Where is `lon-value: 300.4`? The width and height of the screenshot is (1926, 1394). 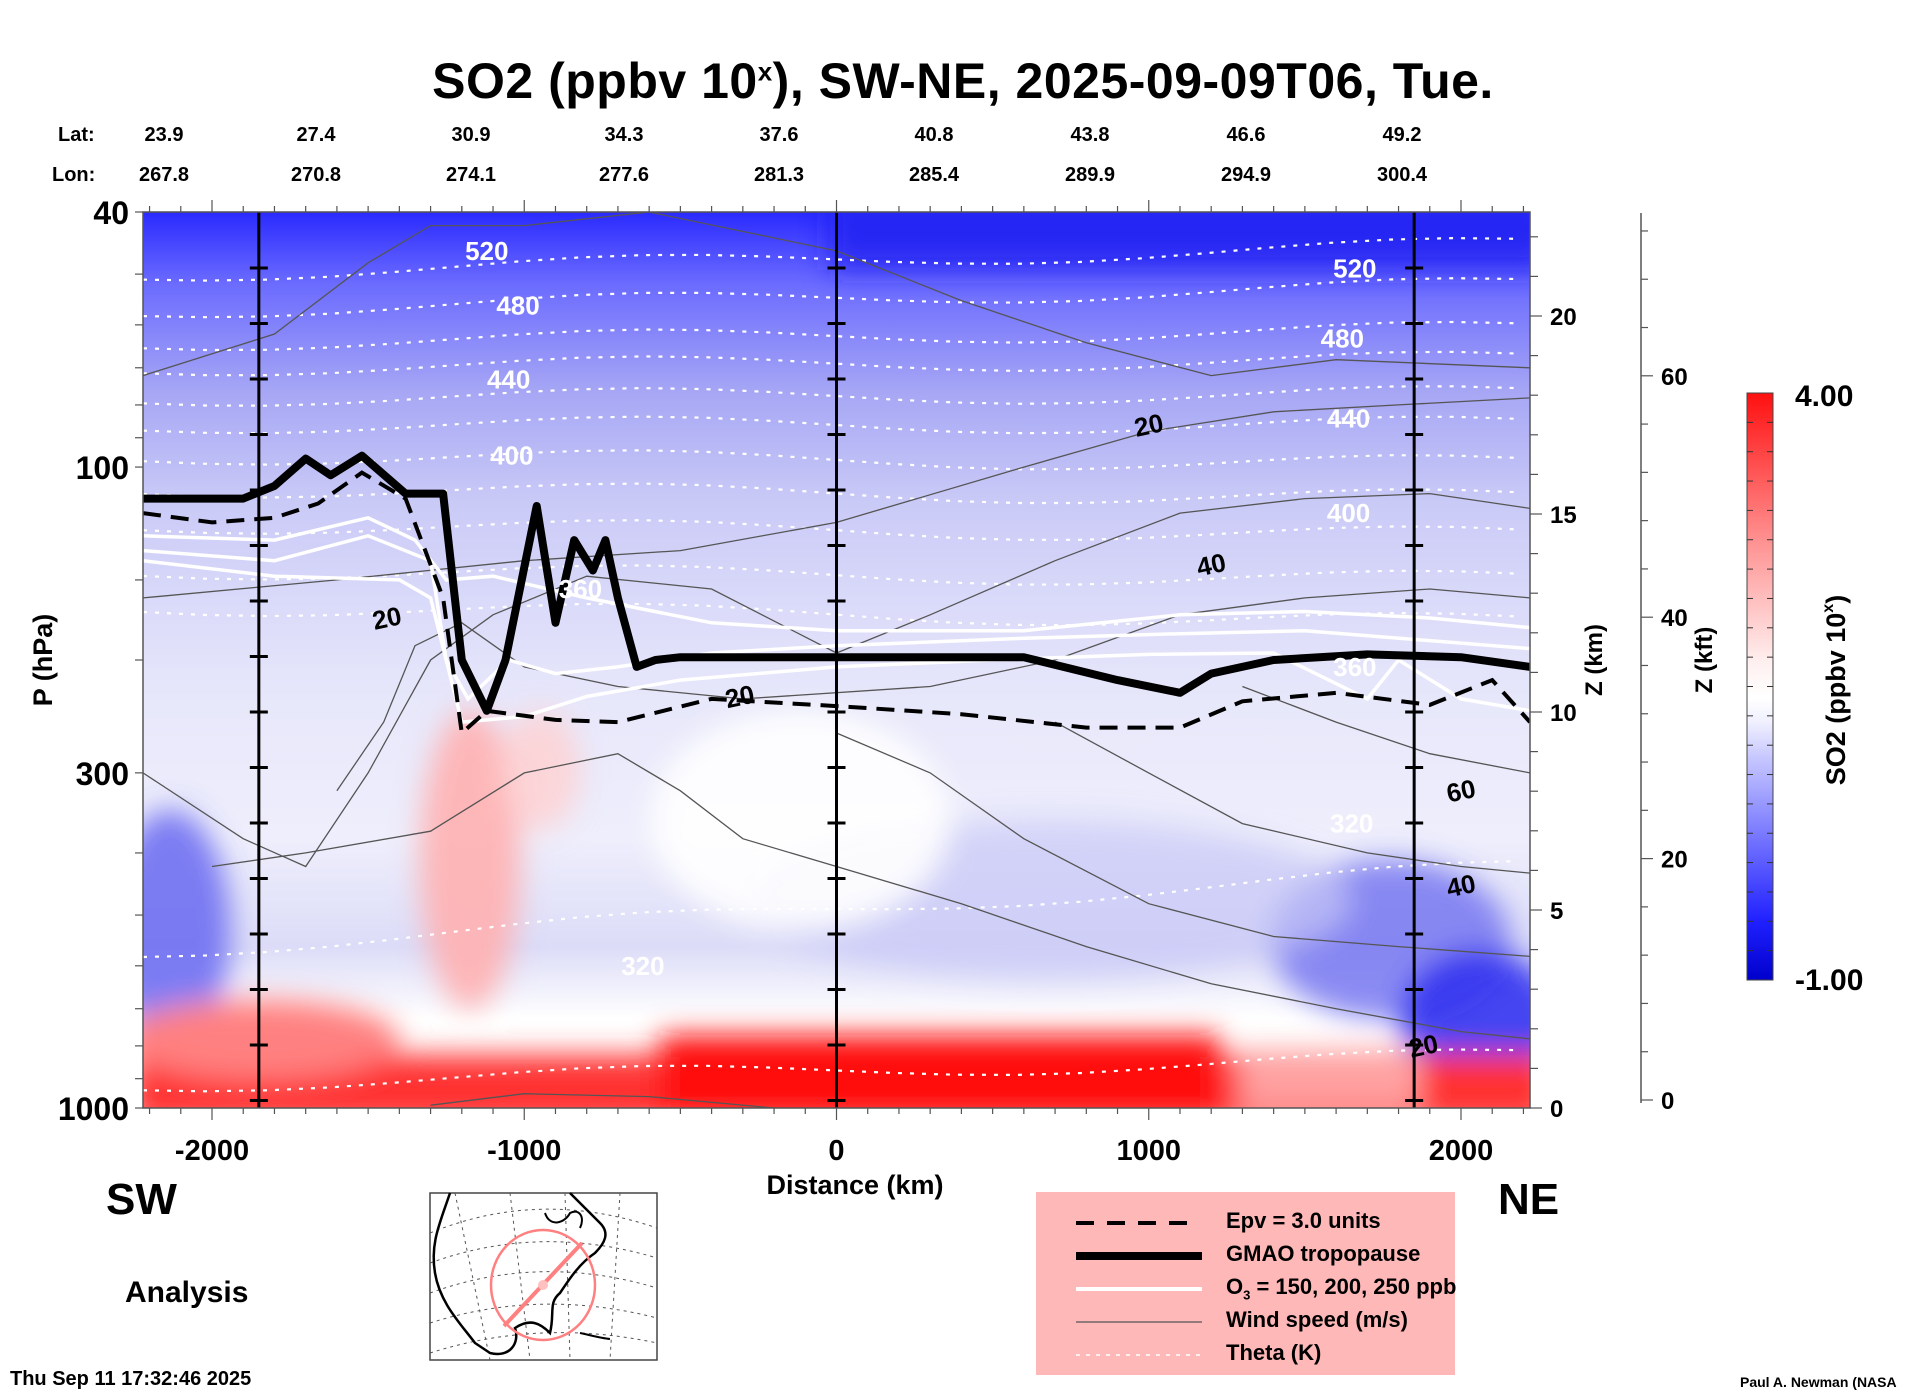 lon-value: 300.4 is located at coordinates (1402, 175).